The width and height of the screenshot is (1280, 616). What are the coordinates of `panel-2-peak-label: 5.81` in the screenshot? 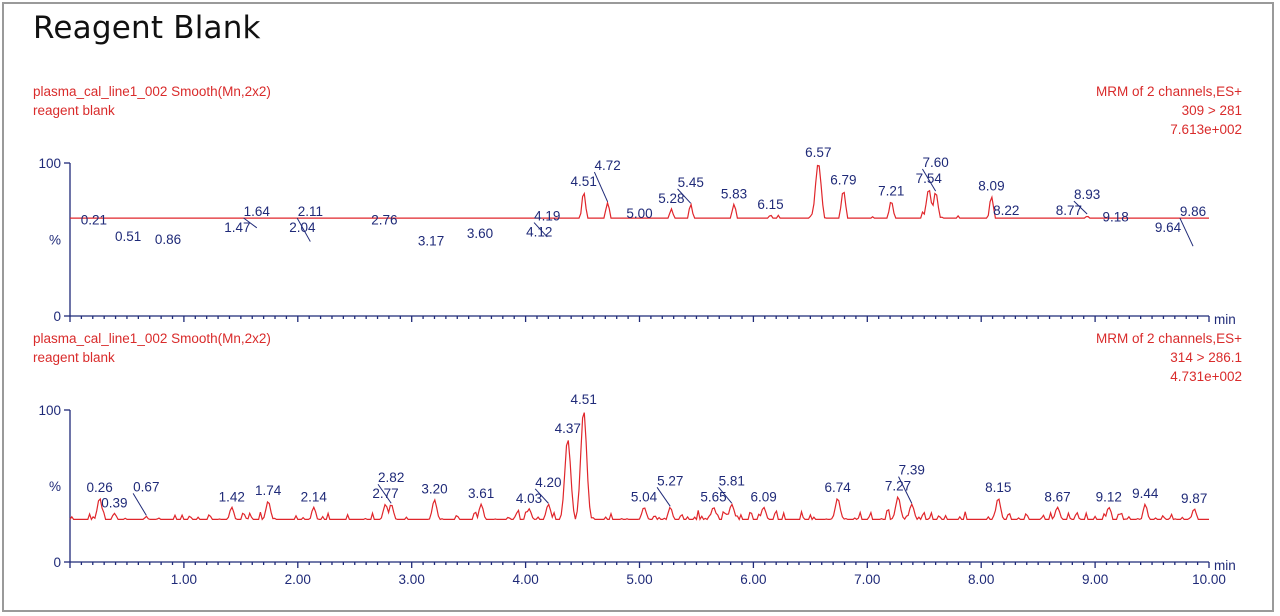 It's located at (732, 480).